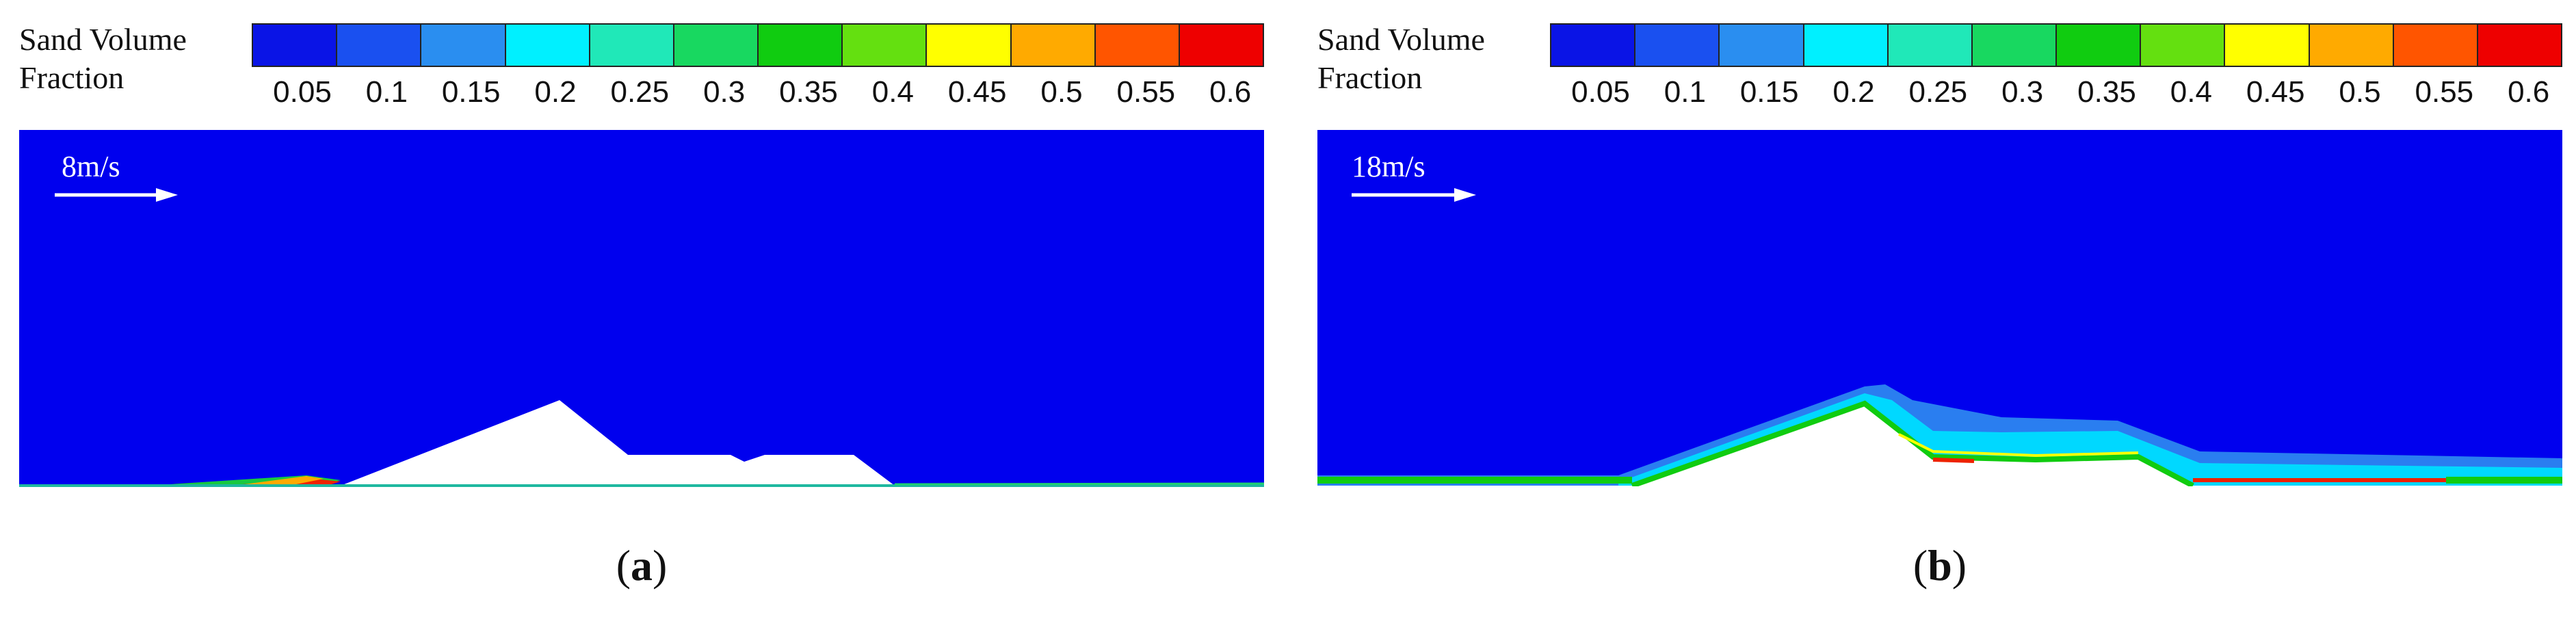 The width and height of the screenshot is (2576, 619). Describe the element at coordinates (1388, 166) in the screenshot. I see `velocity-label: 18m/s` at that location.